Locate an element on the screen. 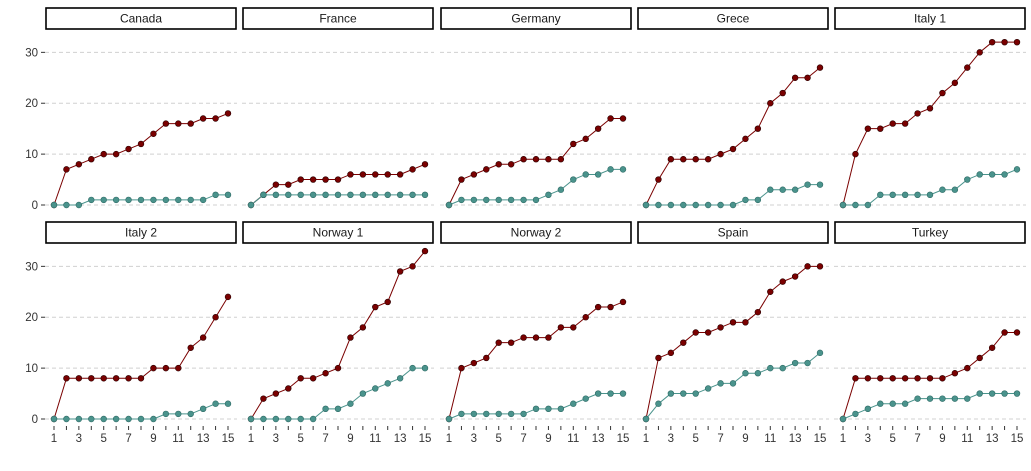 The image size is (1031, 471). panel-norway-1: Norway 11 3 5 7 9 11 13 15 is located at coordinates (338, 333).